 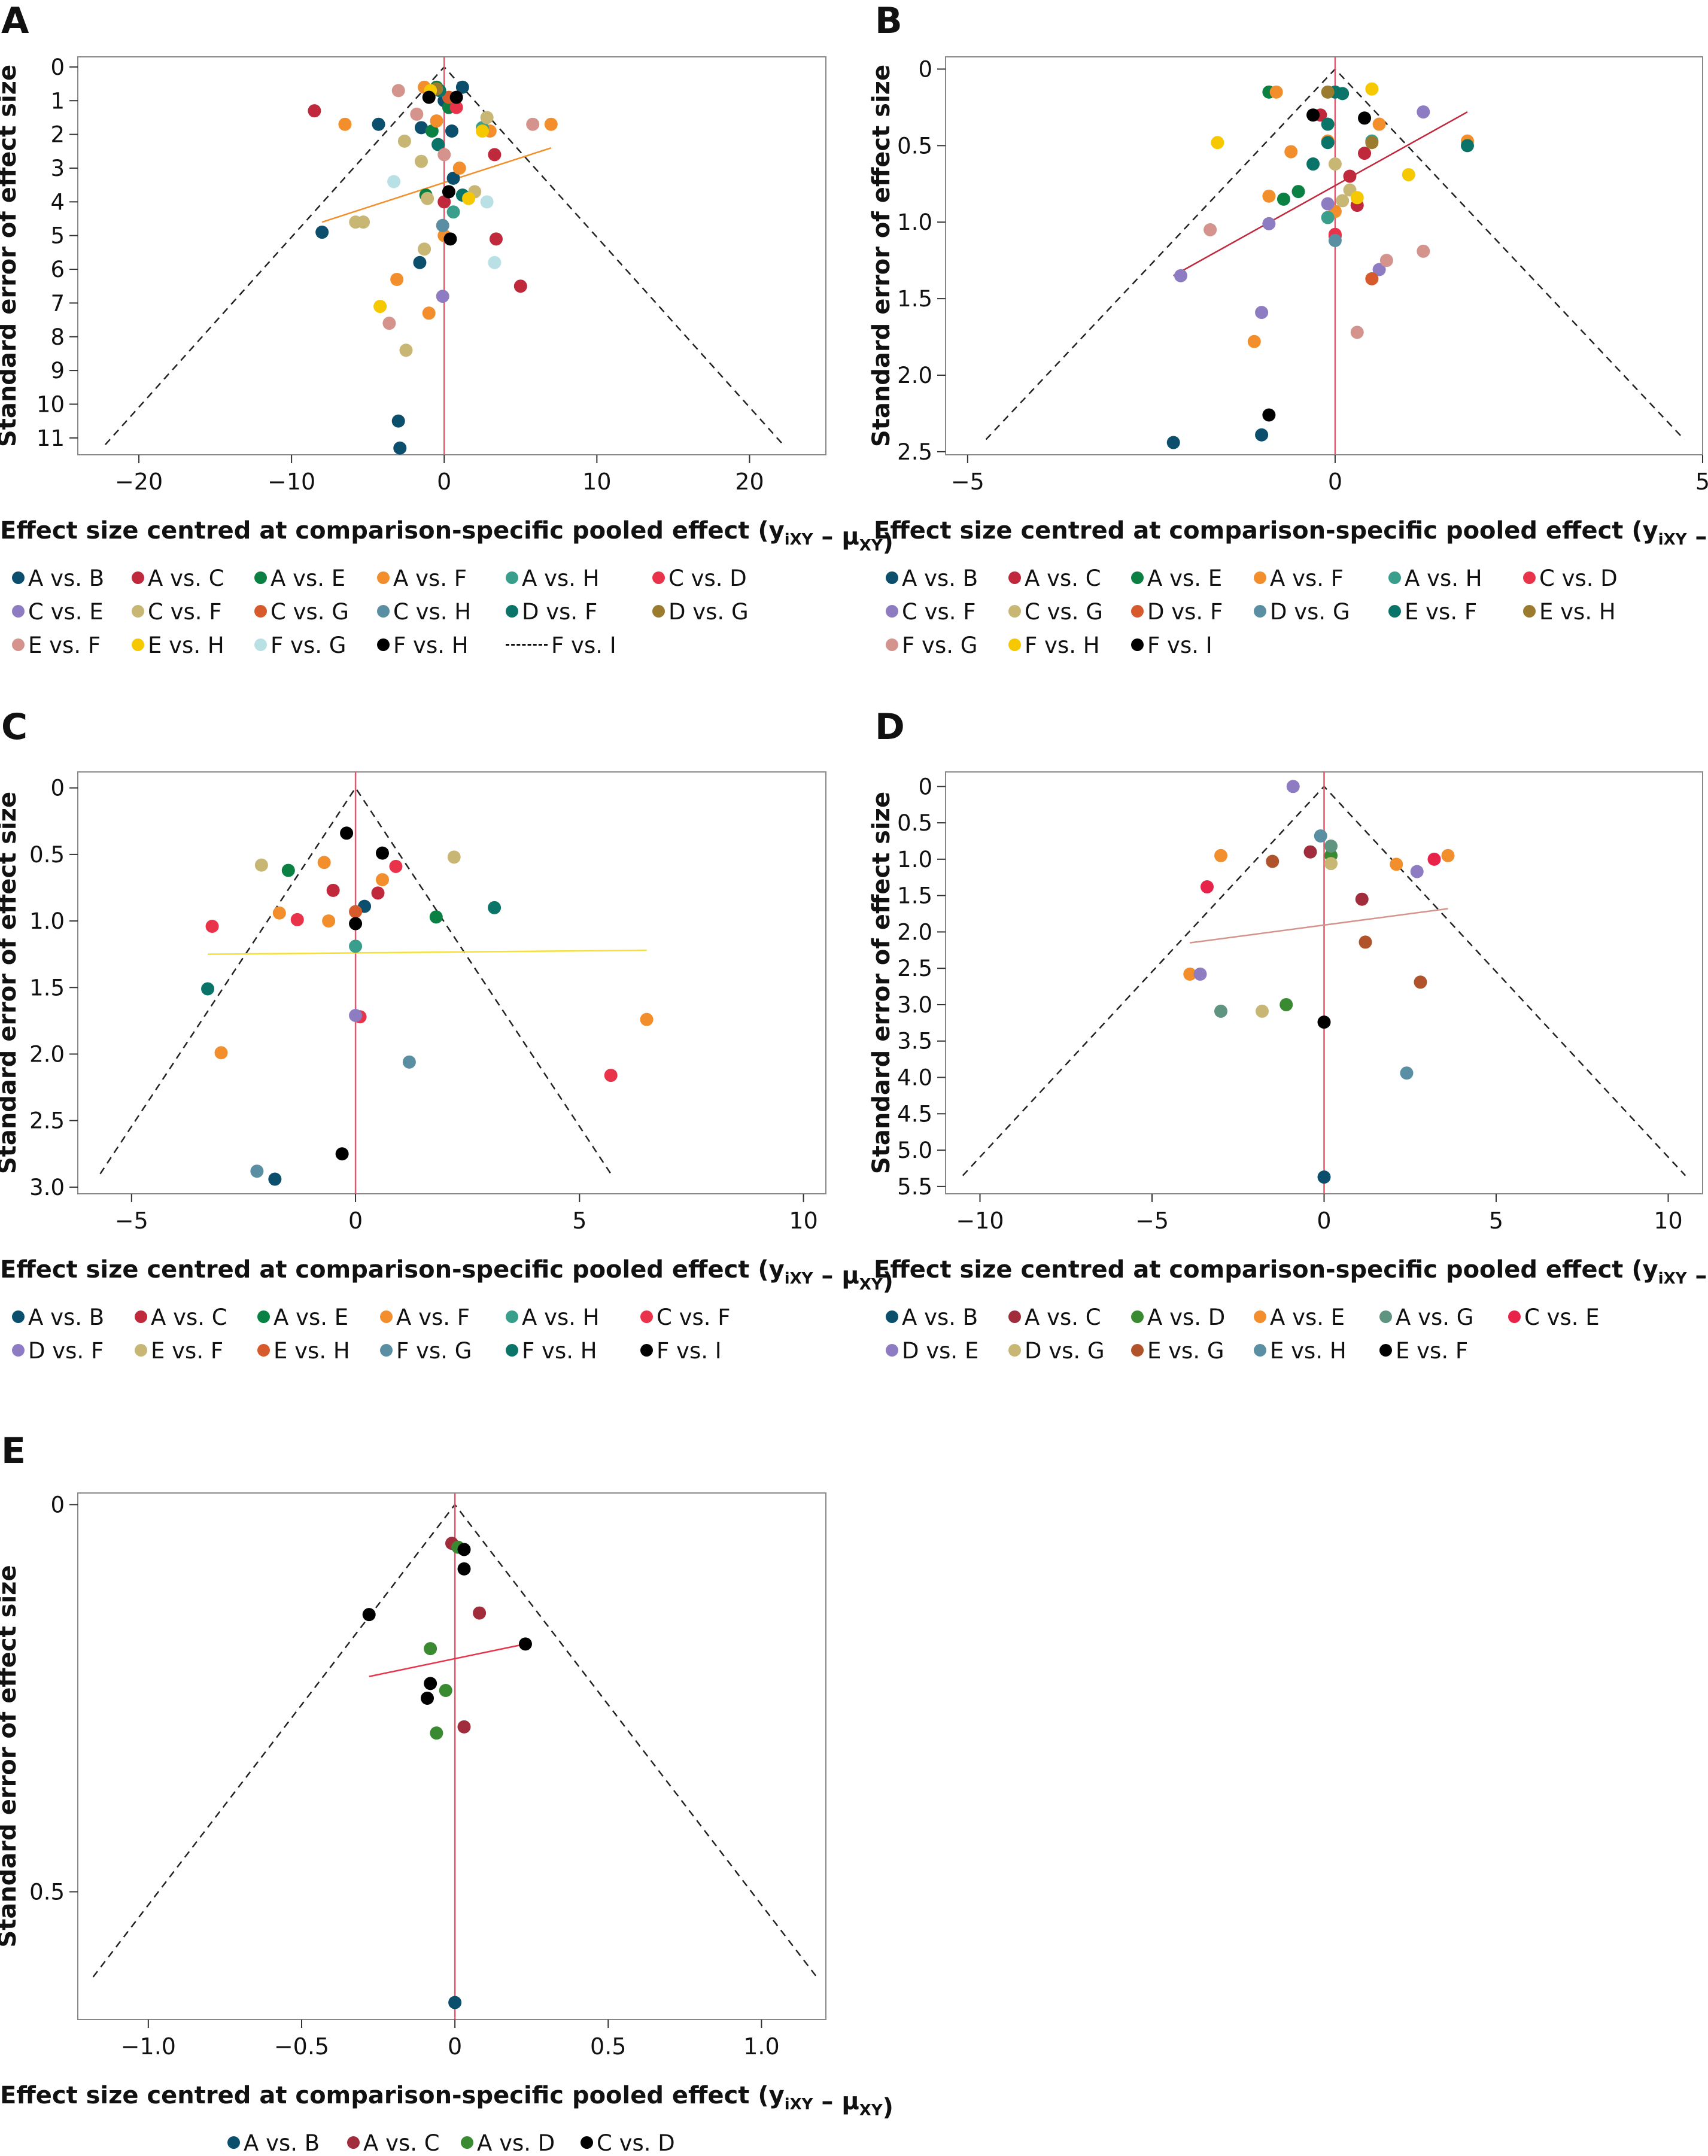 What do you see at coordinates (13, 1451) in the screenshot?
I see `panel-letter: E` at bounding box center [13, 1451].